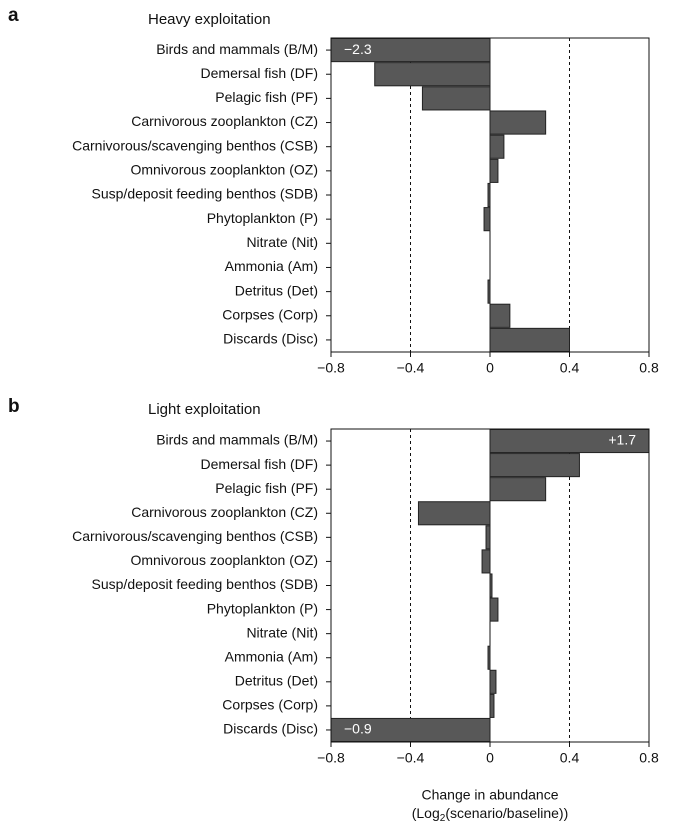 This screenshot has height=827, width=675. Describe the element at coordinates (426, 813) in the screenshot. I see `x-axis-label-part: (Log` at that location.